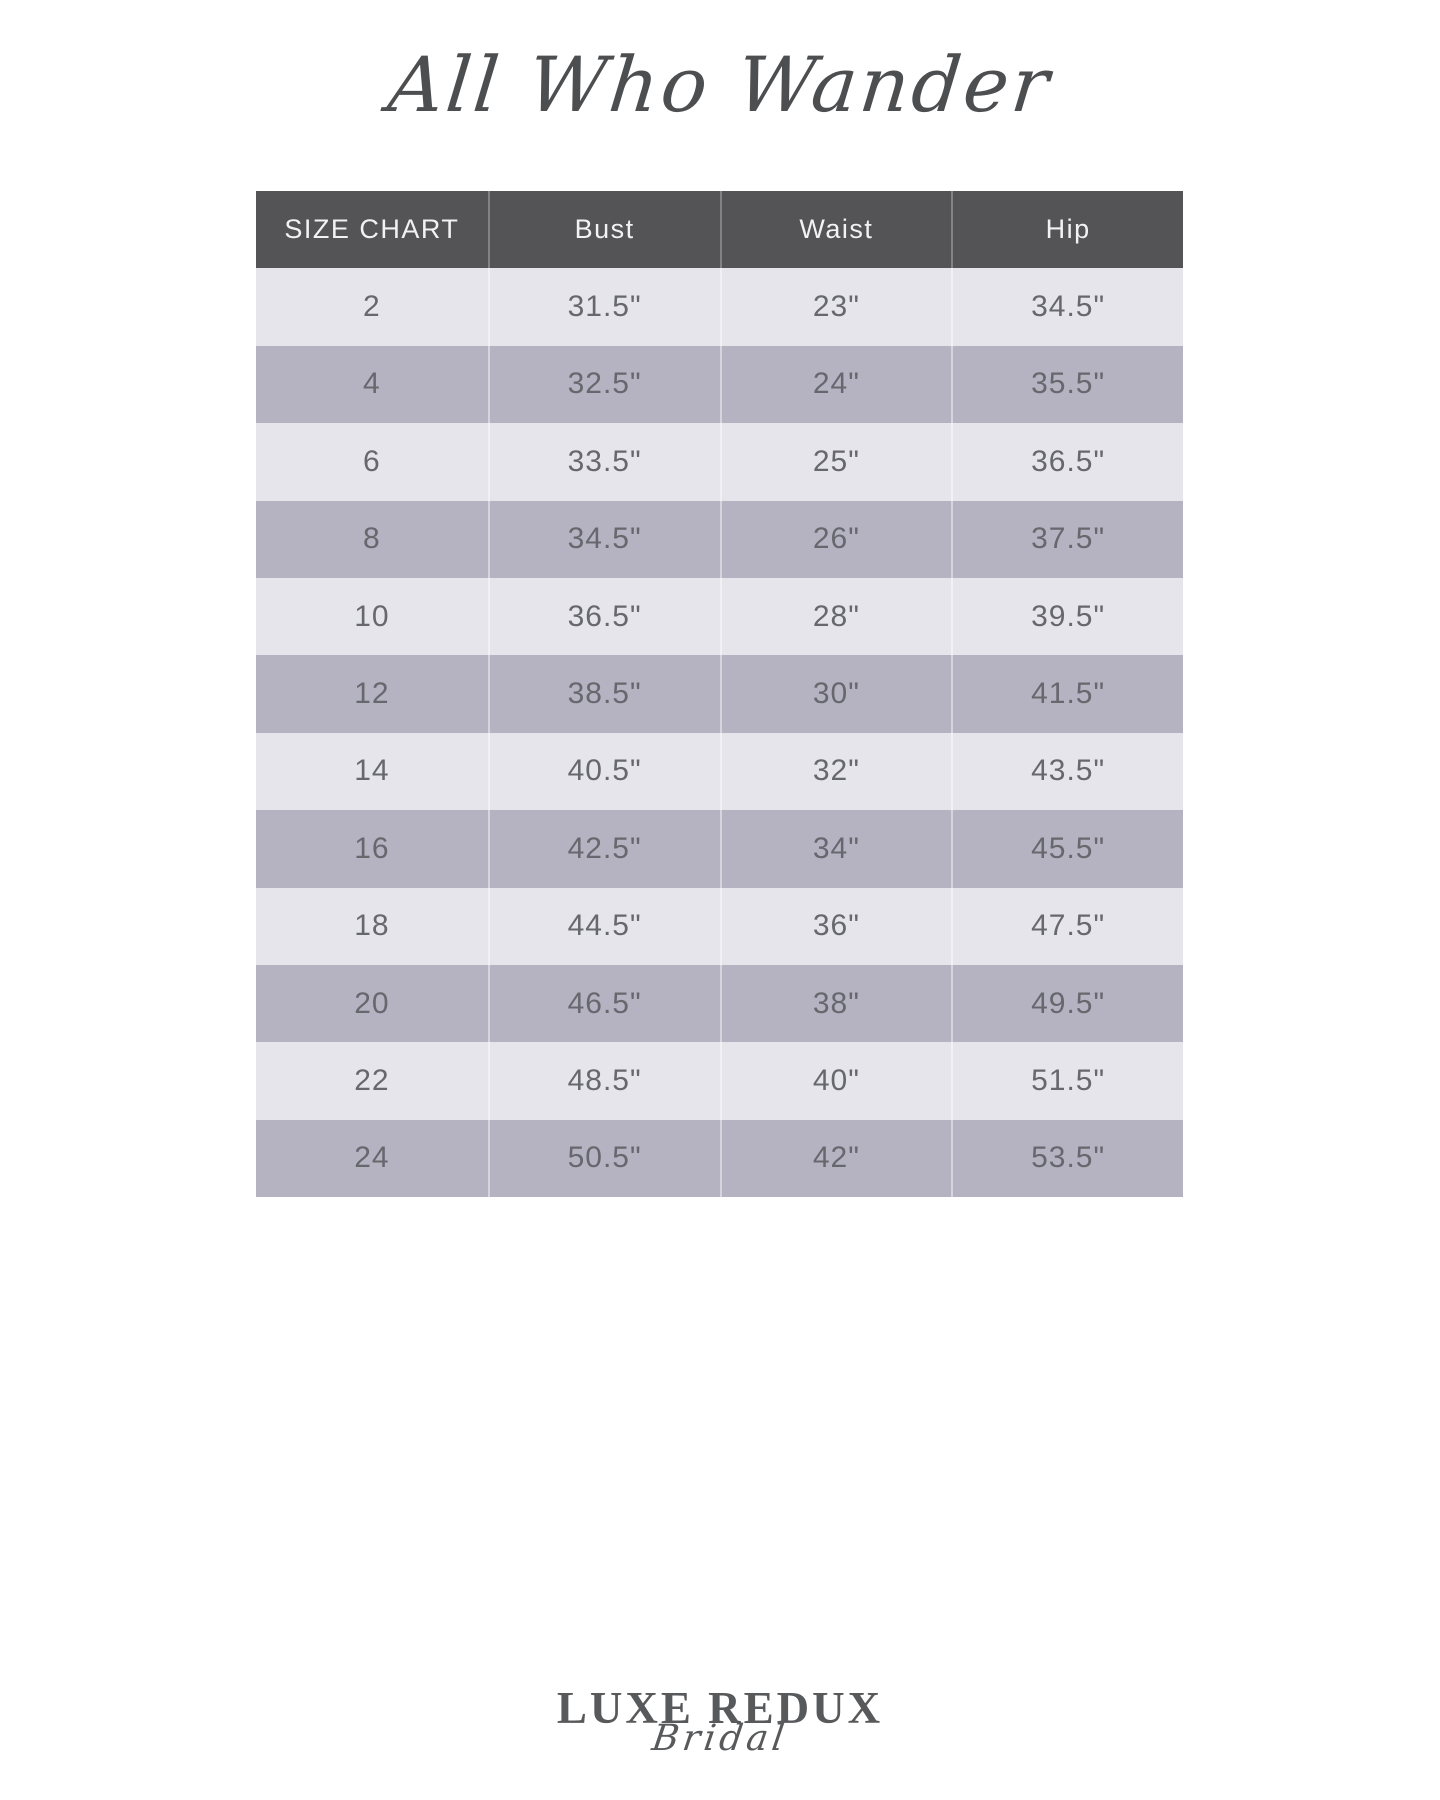  What do you see at coordinates (372, 1003) in the screenshot?
I see `cell-size: 20` at bounding box center [372, 1003].